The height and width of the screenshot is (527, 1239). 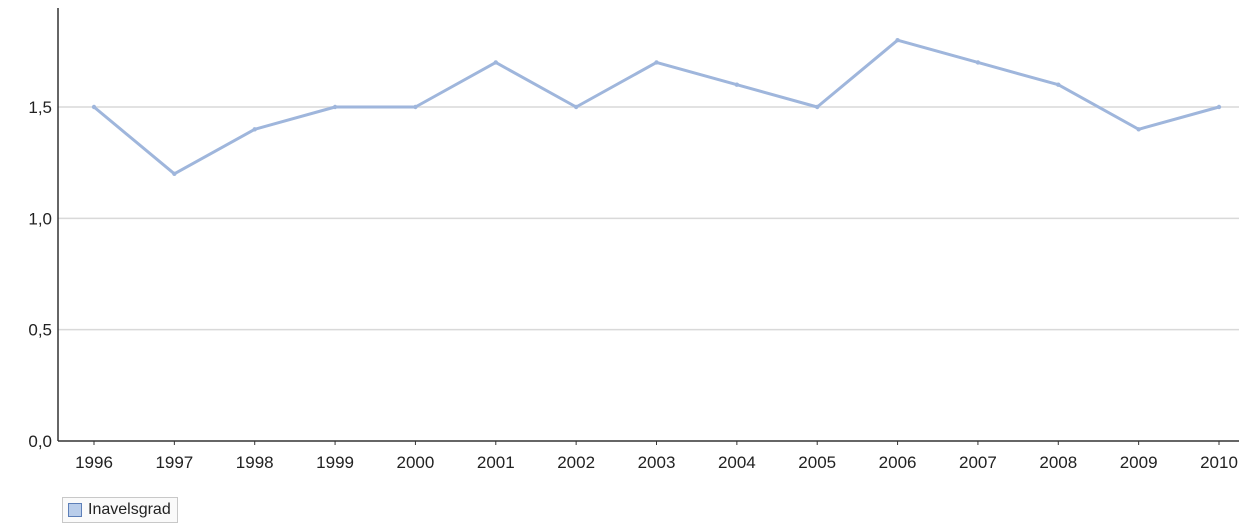 I want to click on data-point-2010, so click(x=1219, y=107).